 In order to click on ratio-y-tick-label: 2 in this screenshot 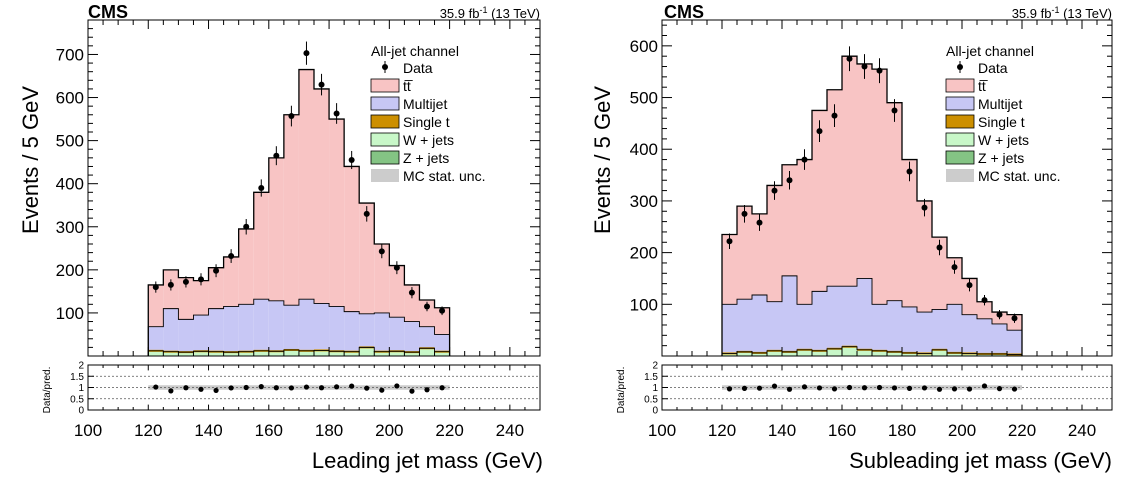, I will do `click(655, 366)`.